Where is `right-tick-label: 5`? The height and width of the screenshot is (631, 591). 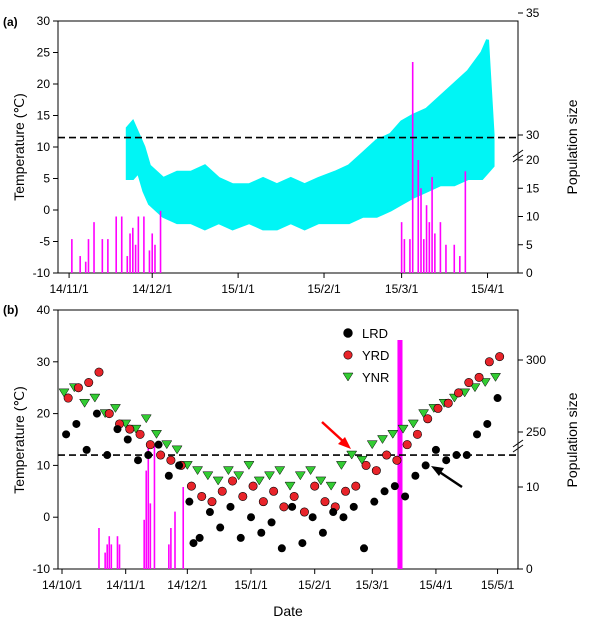
right-tick-label: 5 is located at coordinates (529, 245).